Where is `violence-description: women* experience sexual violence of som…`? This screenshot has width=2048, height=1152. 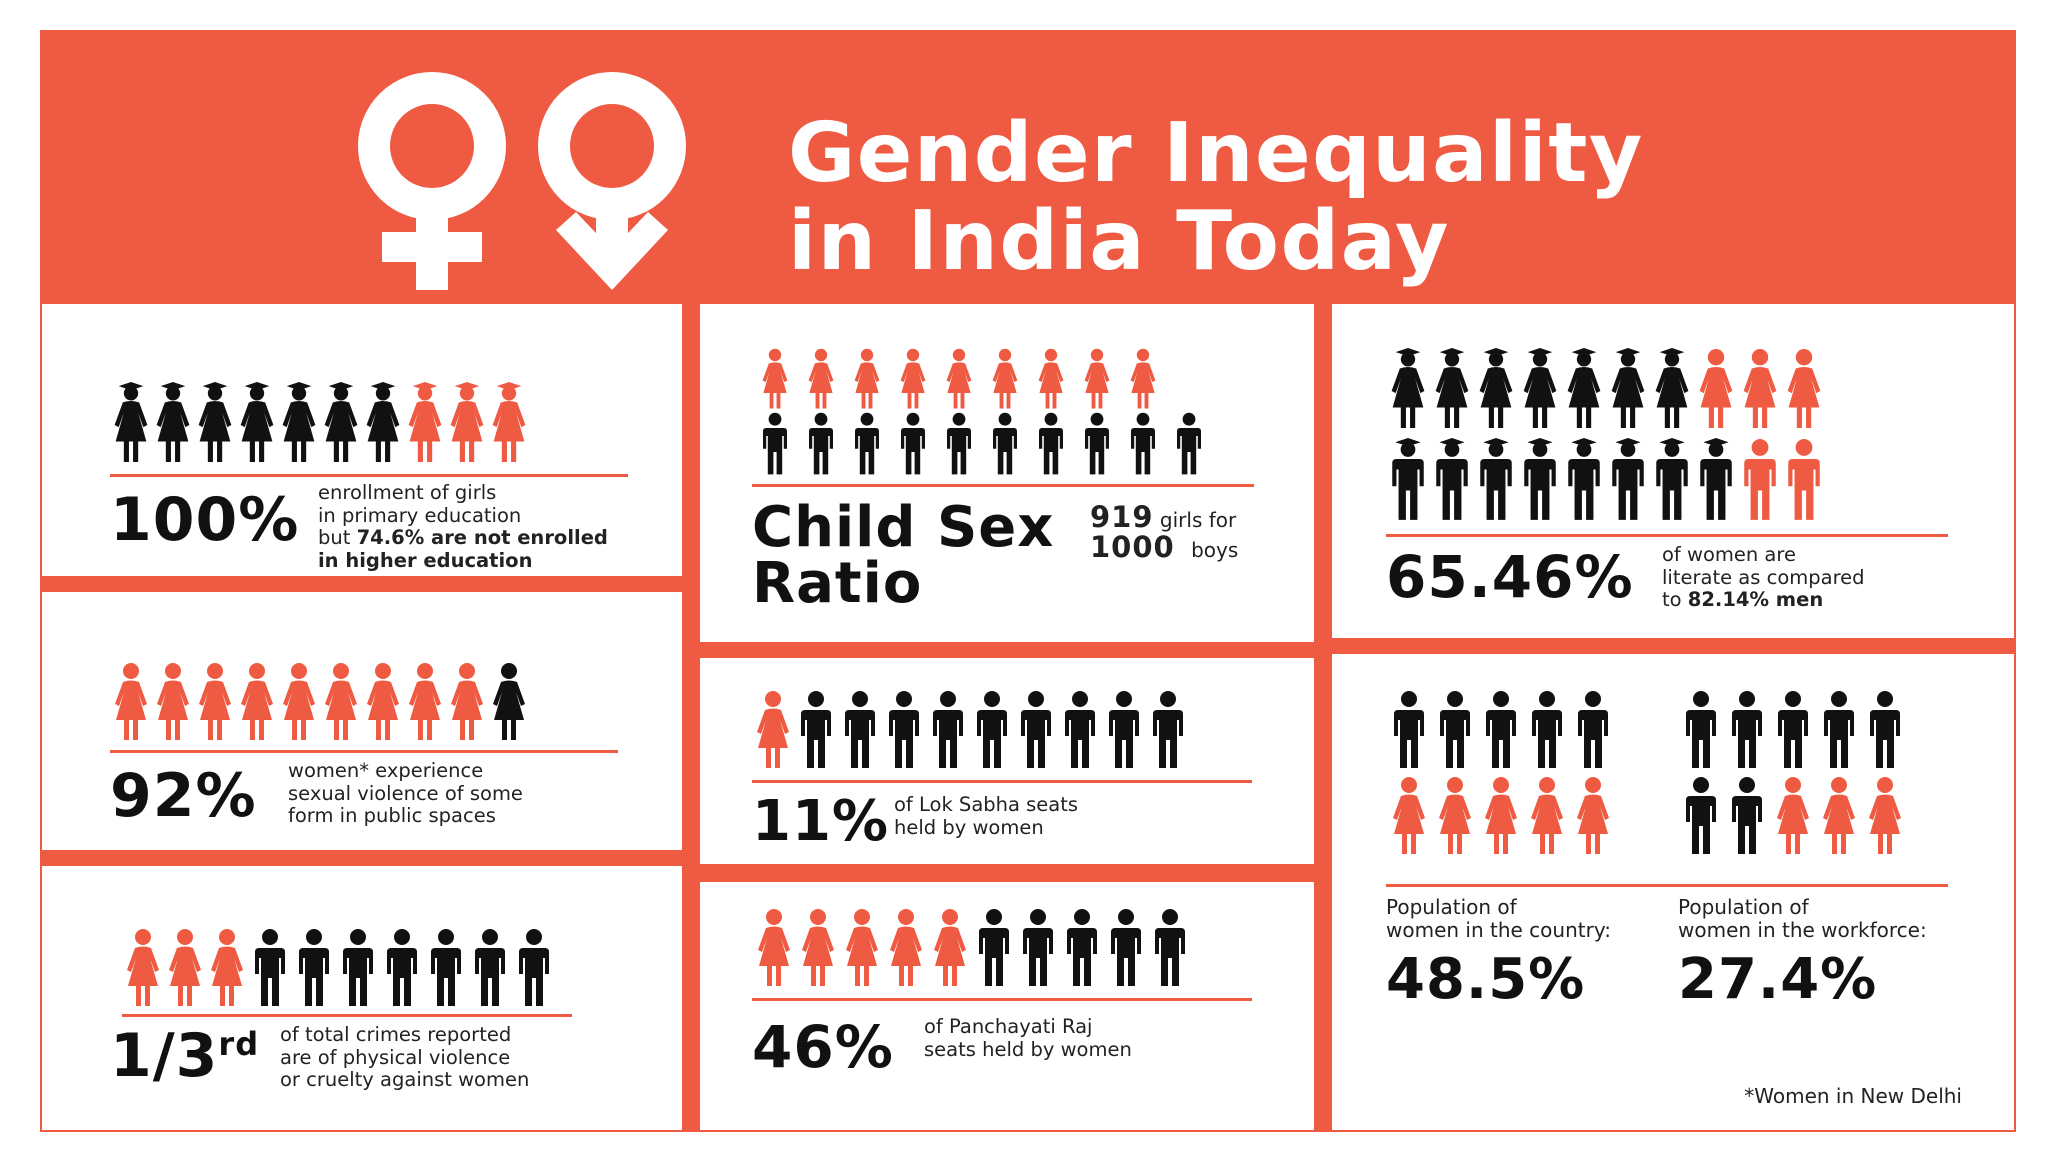 violence-description: women* experience sexual violence of som… is located at coordinates (405, 793).